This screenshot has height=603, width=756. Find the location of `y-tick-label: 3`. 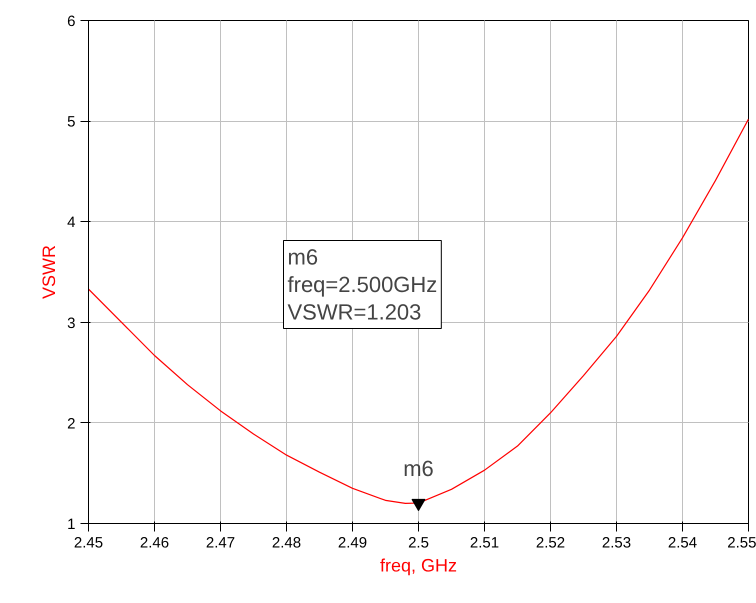

y-tick-label: 3 is located at coordinates (71, 323).